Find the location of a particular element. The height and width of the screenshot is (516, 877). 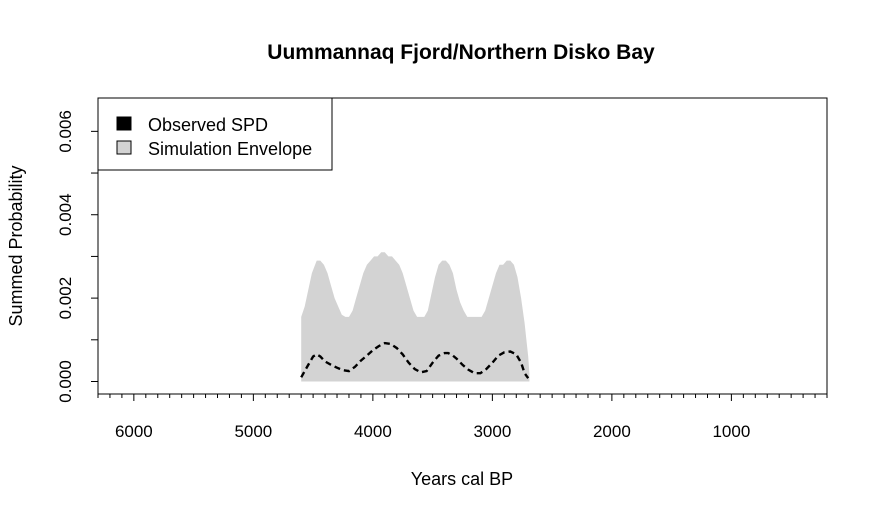

spd-layer is located at coordinates (415, 360).